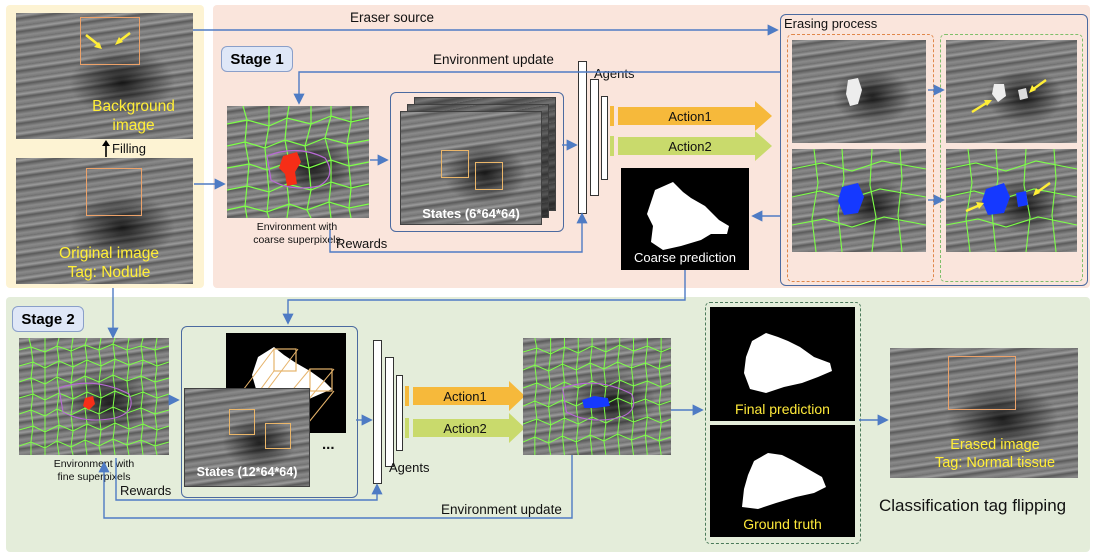 Image resolution: width=1095 pixels, height=557 pixels. What do you see at coordinates (106, 148) in the screenshot?
I see `filling-arrow` at bounding box center [106, 148].